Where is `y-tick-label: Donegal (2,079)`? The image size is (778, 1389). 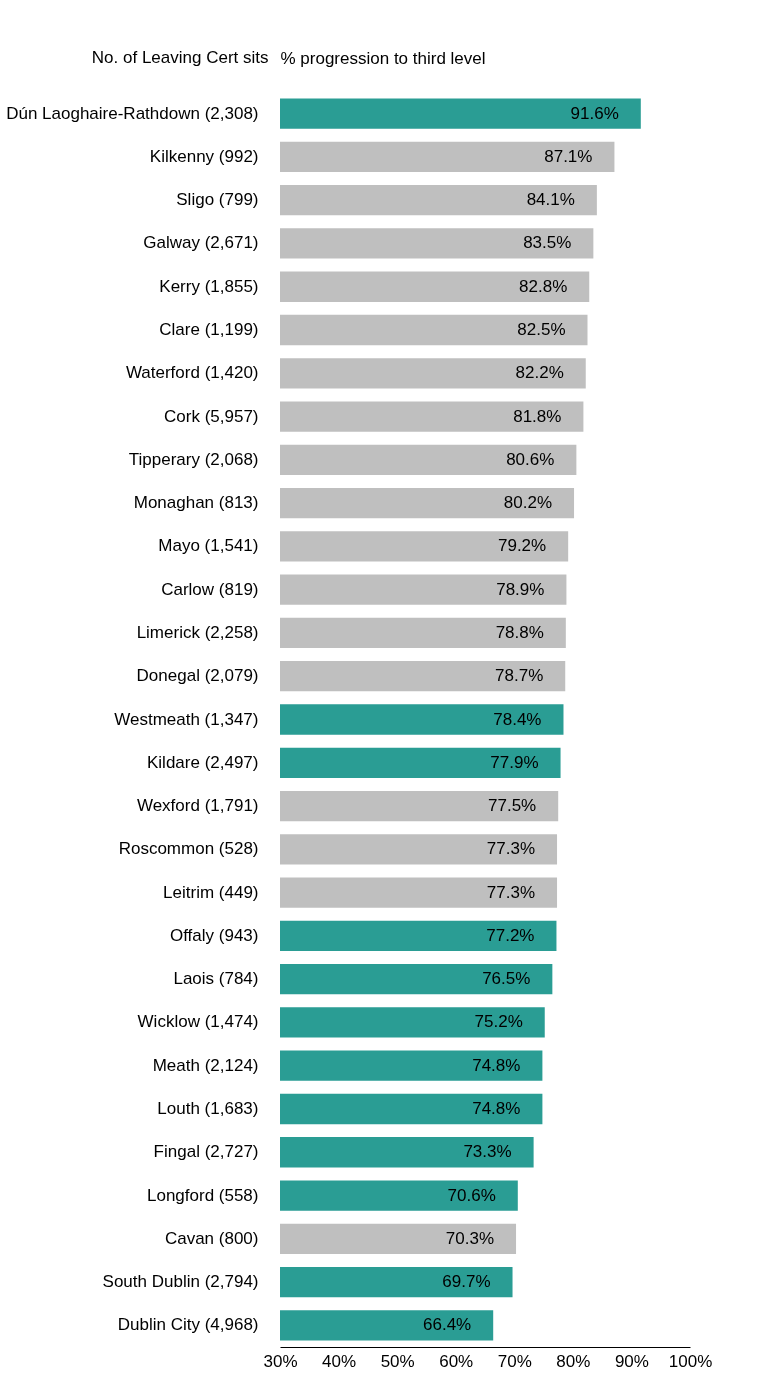 y-tick-label: Donegal (2,079) is located at coordinates (197, 676).